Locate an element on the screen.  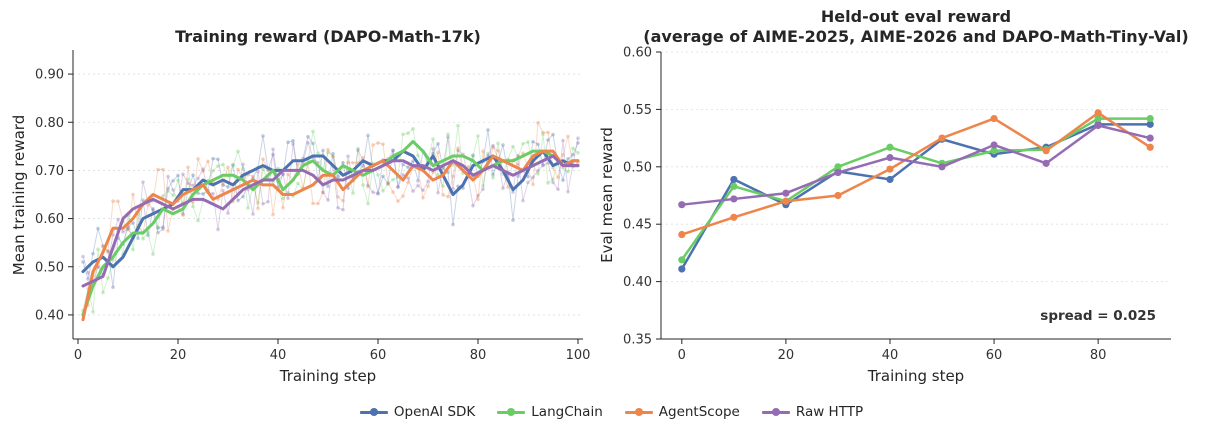
x-tick-label: 20 is located at coordinates (786, 355).